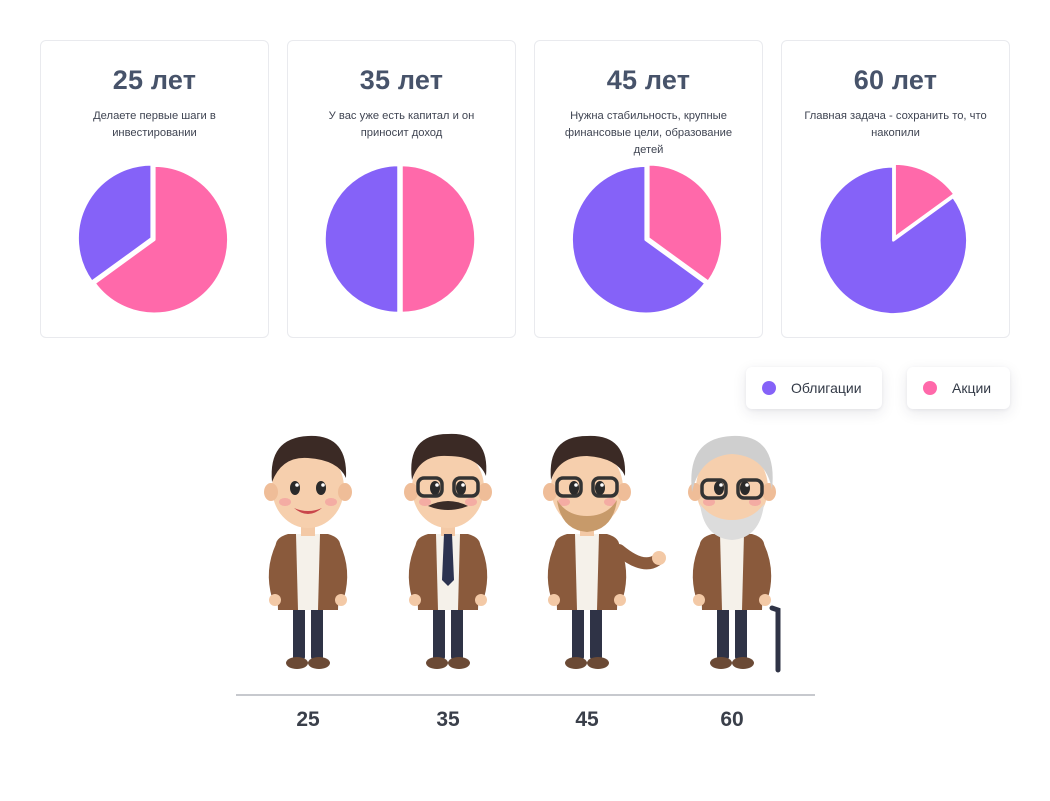 This screenshot has width=1050, height=801. What do you see at coordinates (401, 80) in the screenshot?
I see `card-title: 35 лет` at bounding box center [401, 80].